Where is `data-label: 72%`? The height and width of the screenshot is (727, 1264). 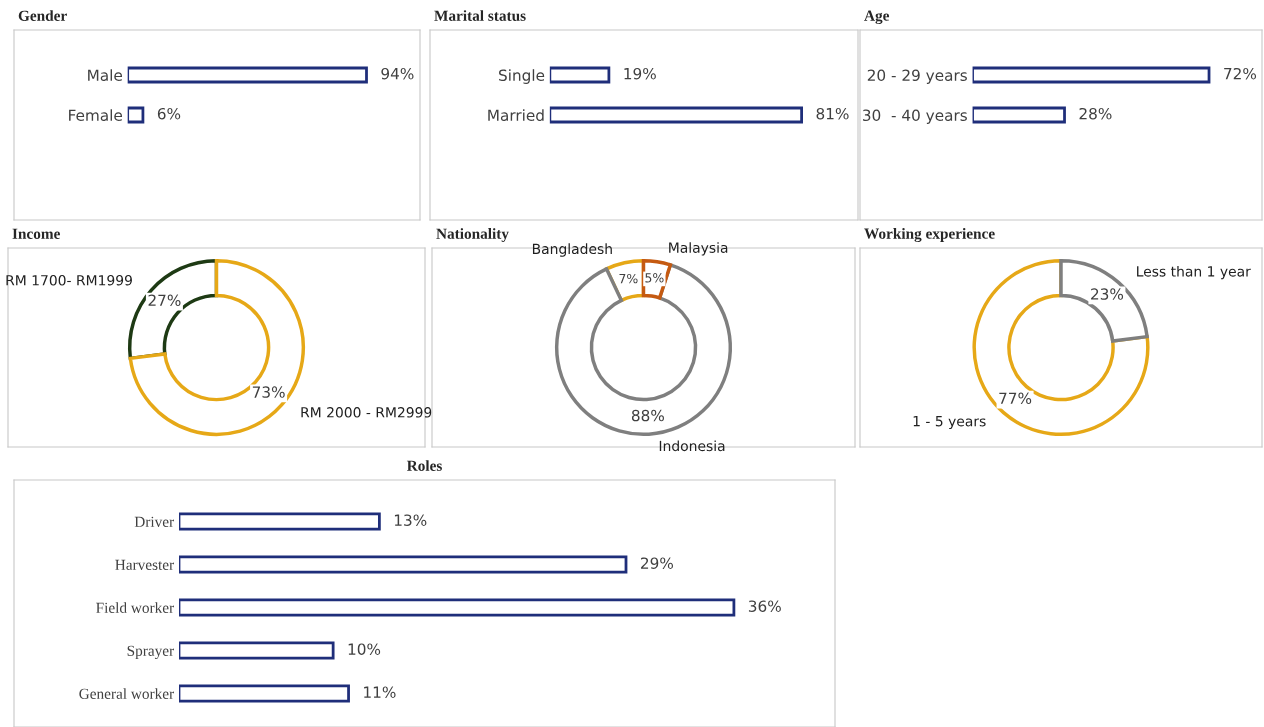
data-label: 72% is located at coordinates (1240, 73).